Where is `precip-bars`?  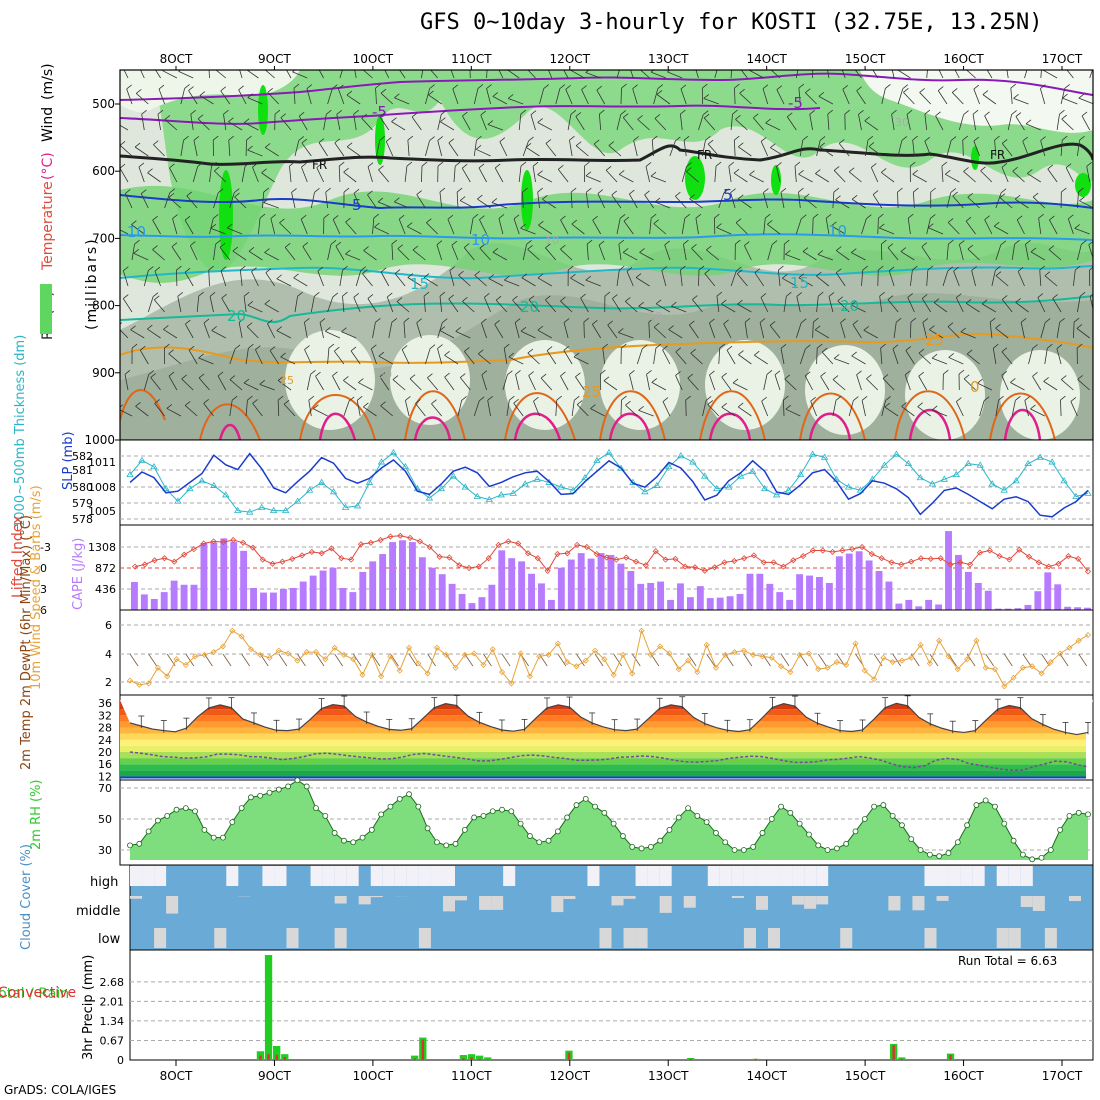 precip-bars is located at coordinates (605, 1007).